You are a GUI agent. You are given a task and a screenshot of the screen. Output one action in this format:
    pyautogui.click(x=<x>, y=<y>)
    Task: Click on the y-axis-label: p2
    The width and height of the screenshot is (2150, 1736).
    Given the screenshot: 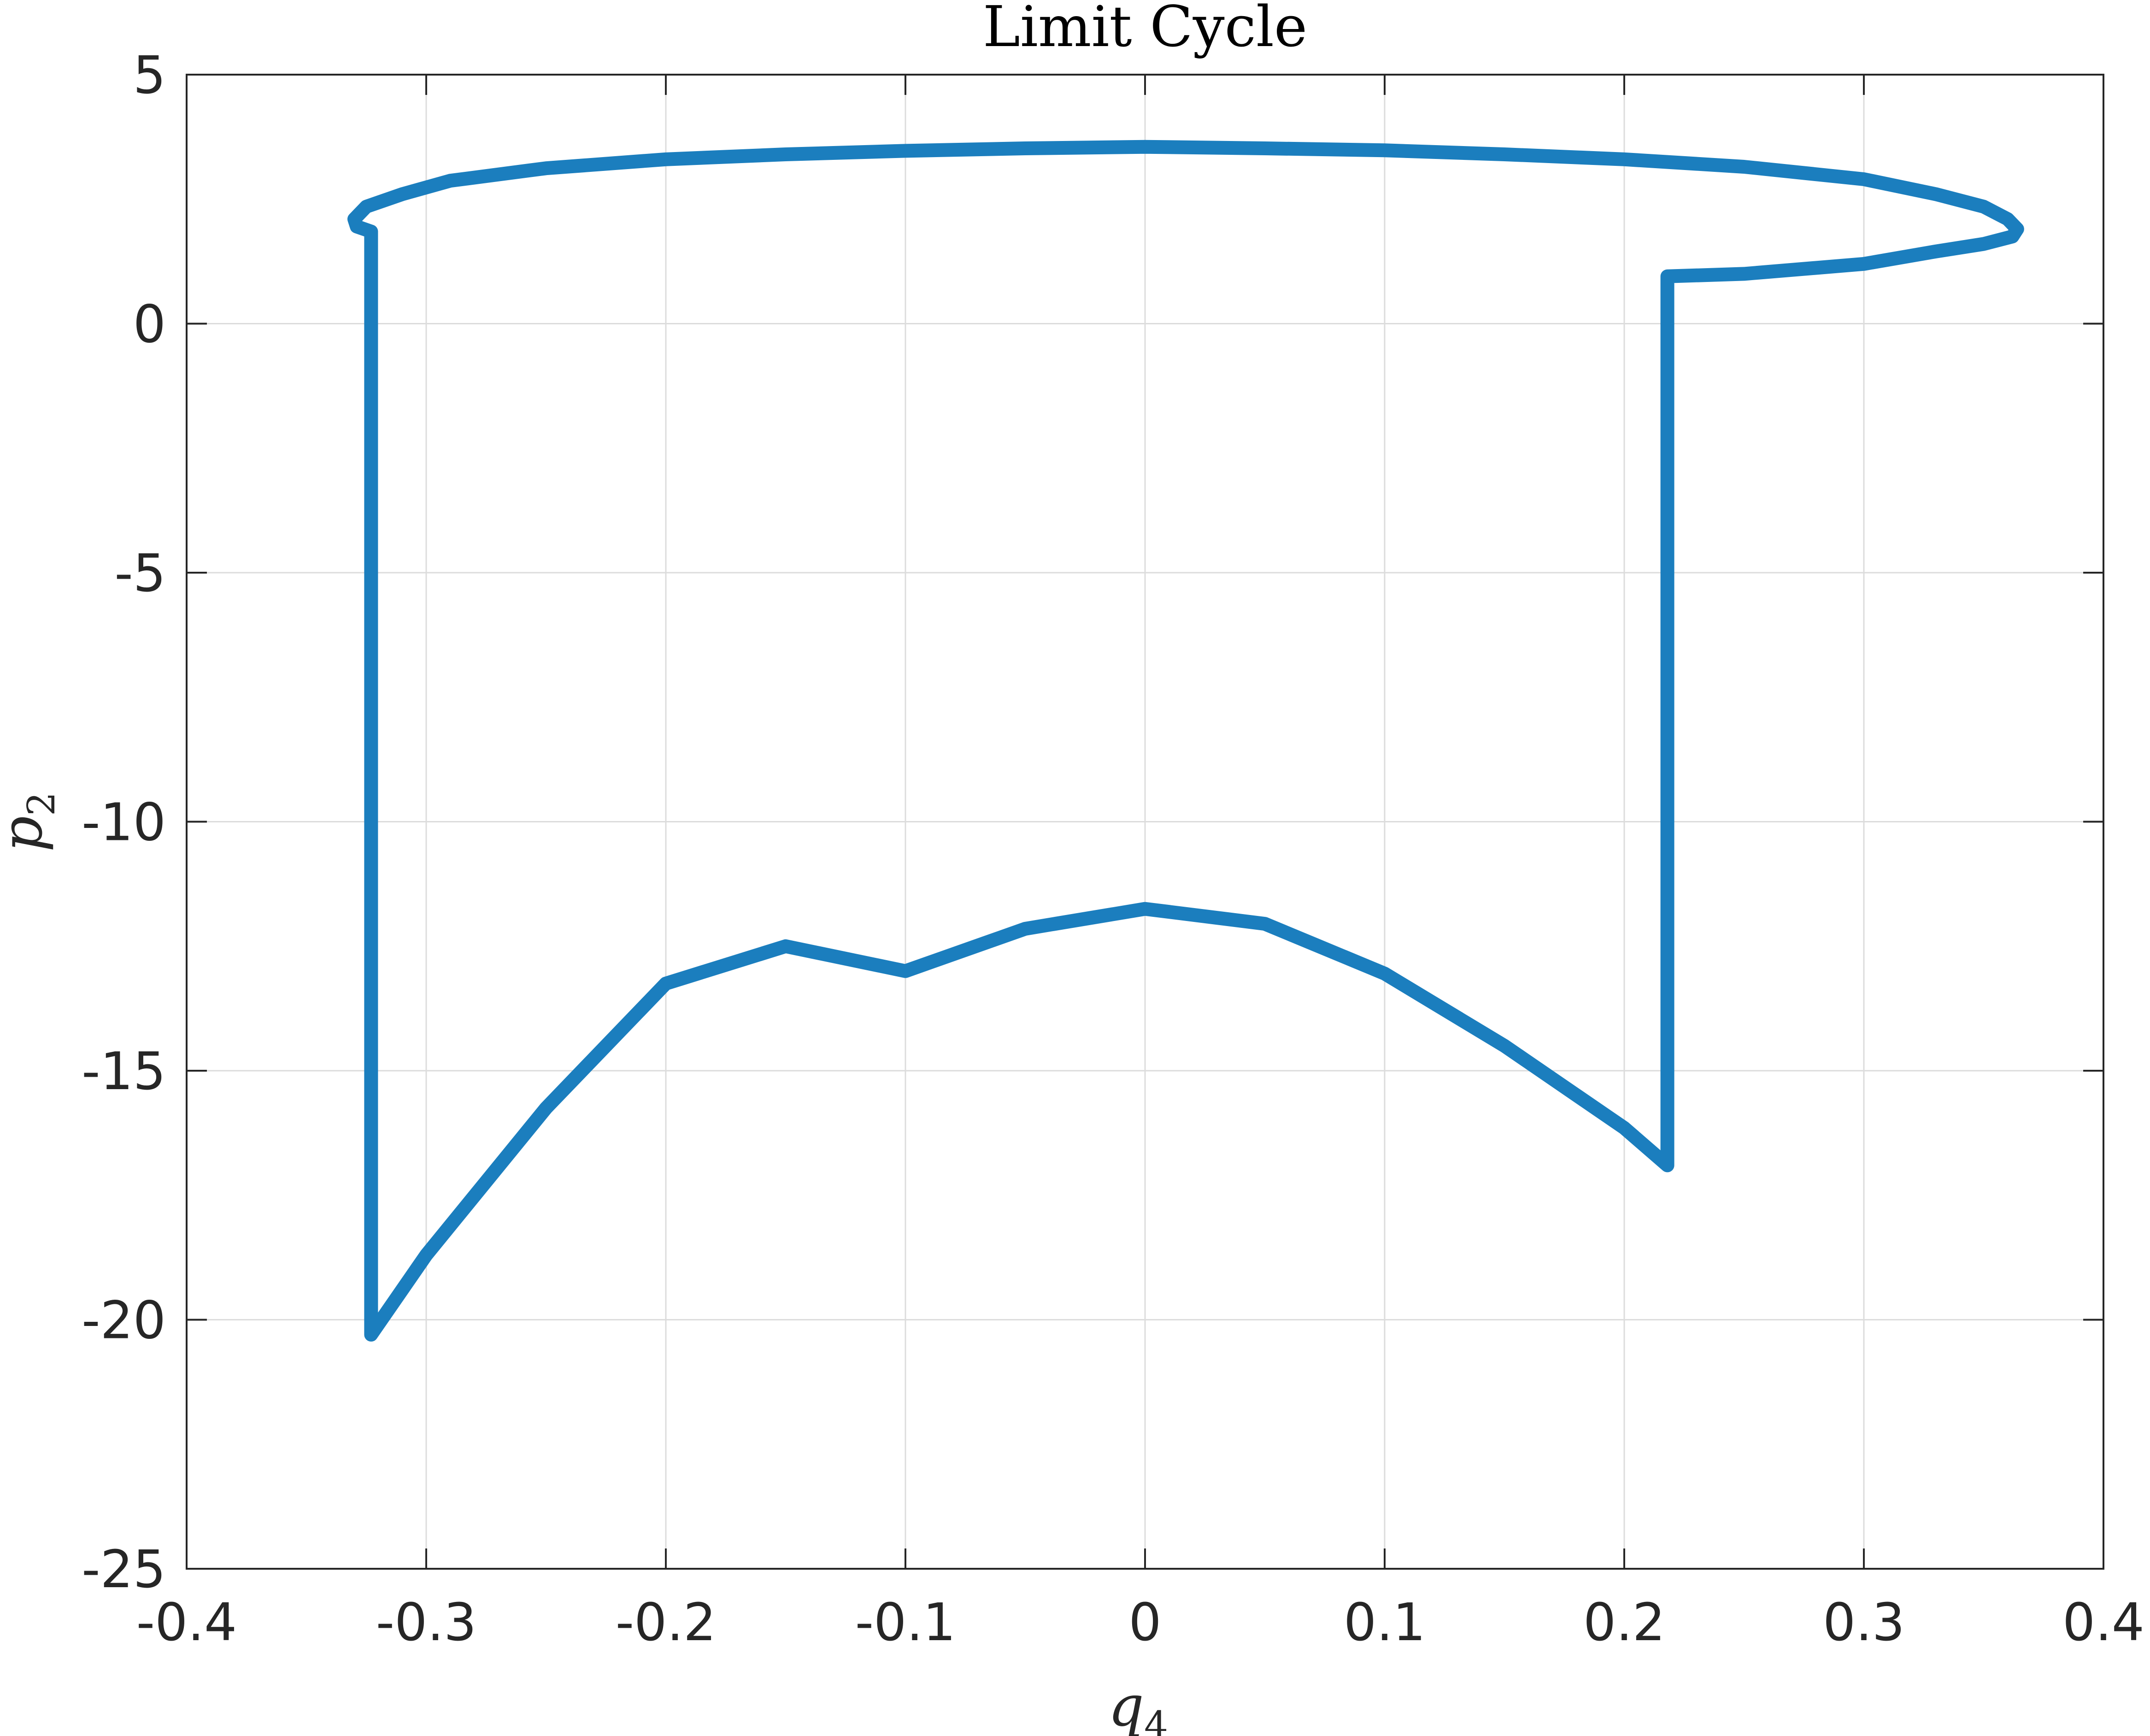 What is the action you would take?
    pyautogui.click(x=32, y=822)
    